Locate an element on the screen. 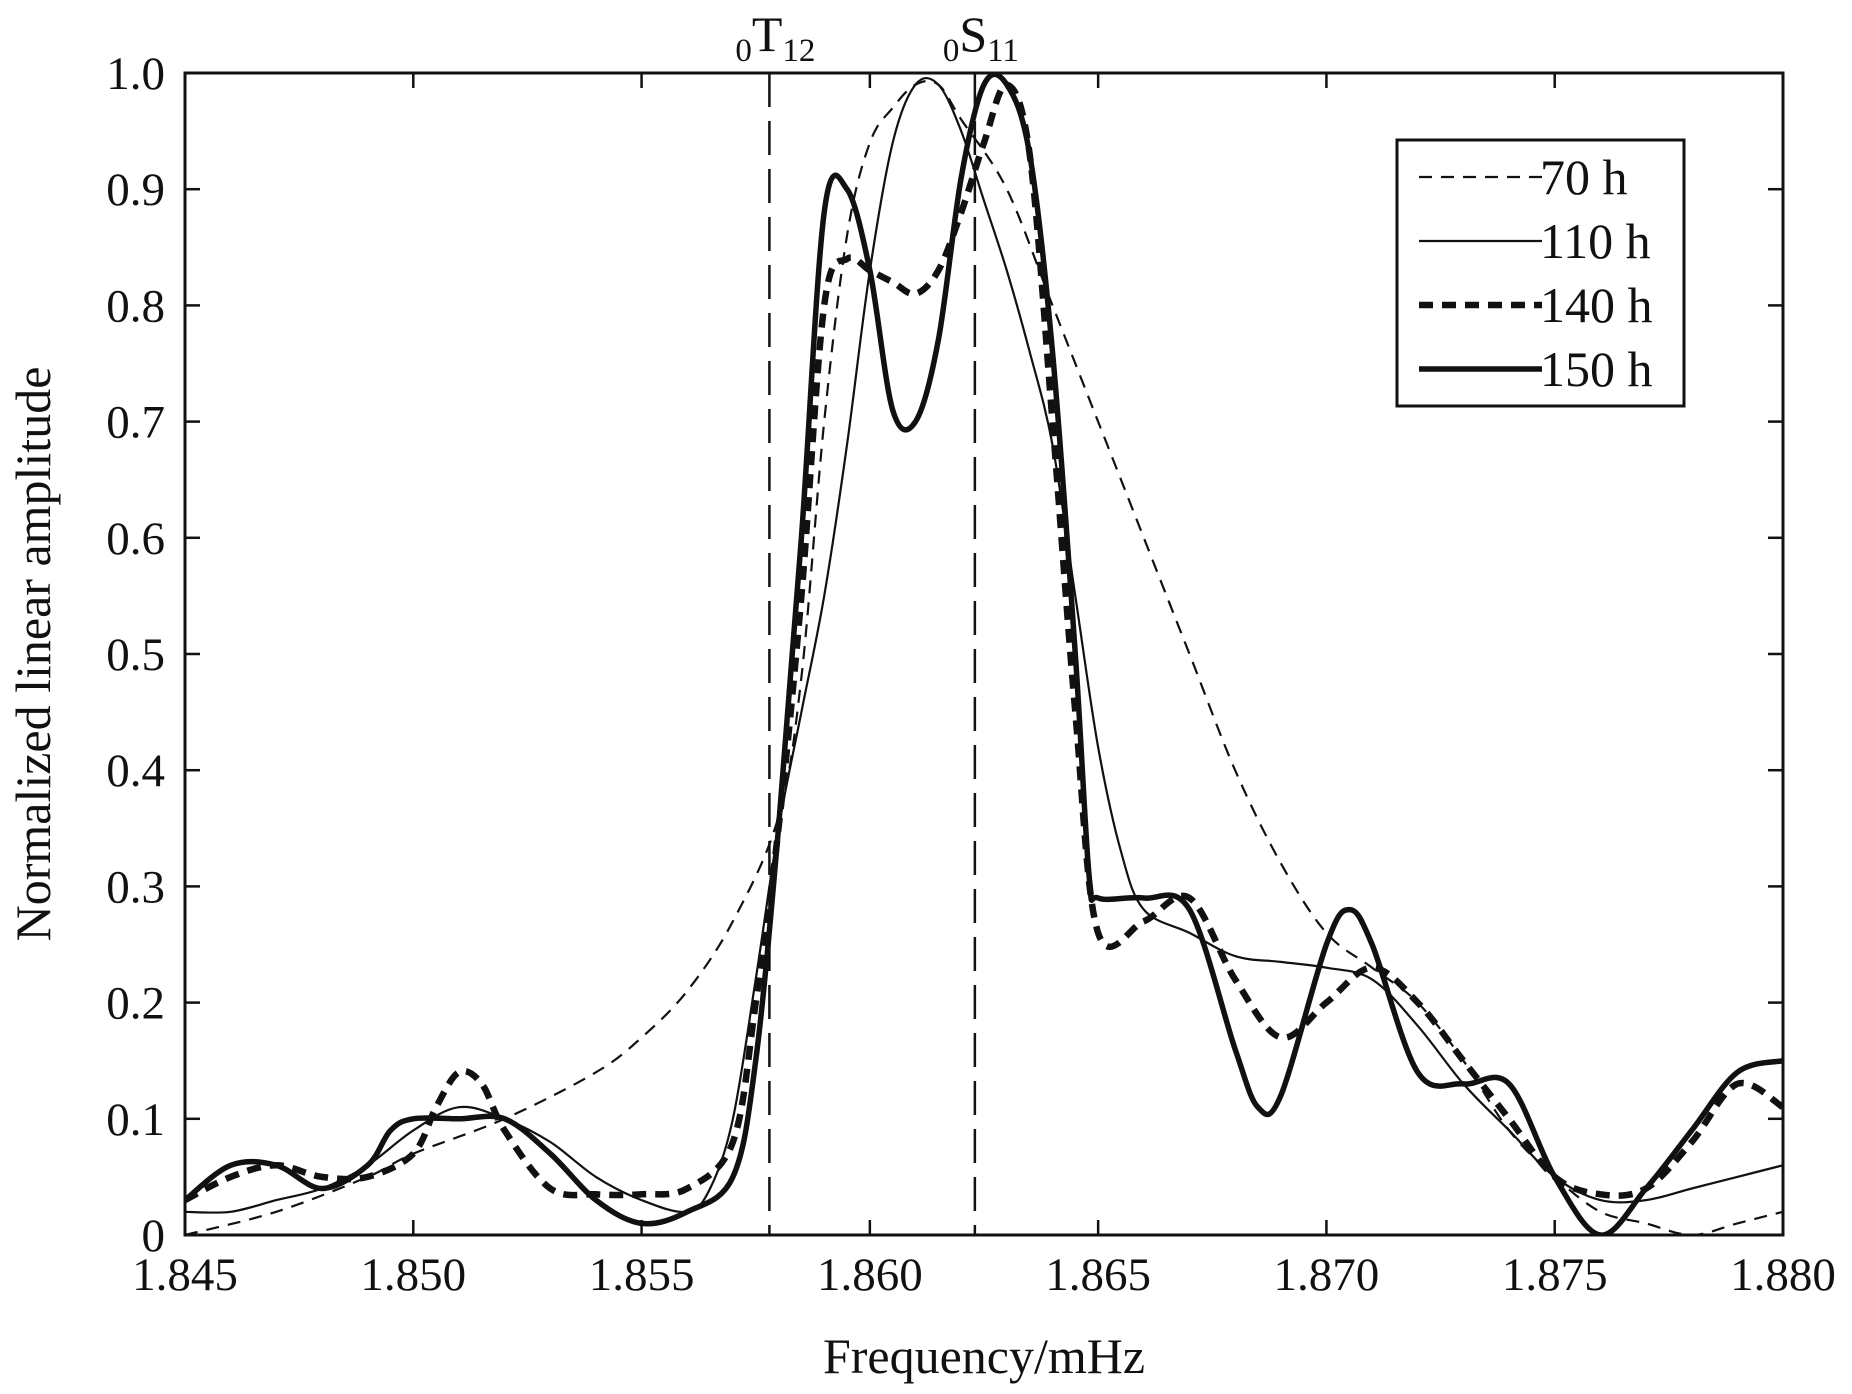 This screenshot has height=1394, width=1852. mode-label: 0T12 is located at coordinates (775, 37).